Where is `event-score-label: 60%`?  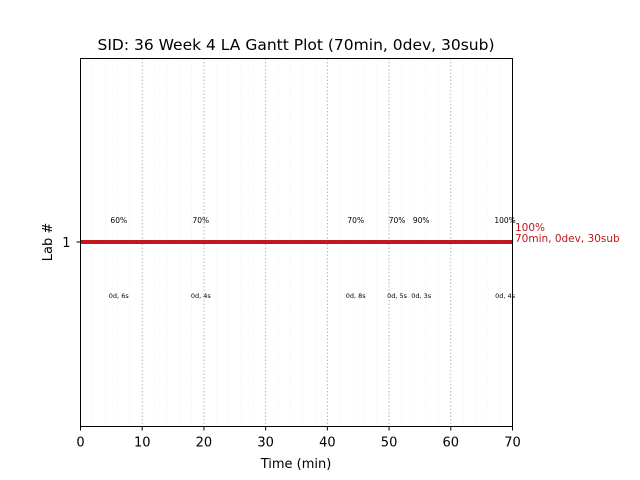 event-score-label: 60% is located at coordinates (118, 220).